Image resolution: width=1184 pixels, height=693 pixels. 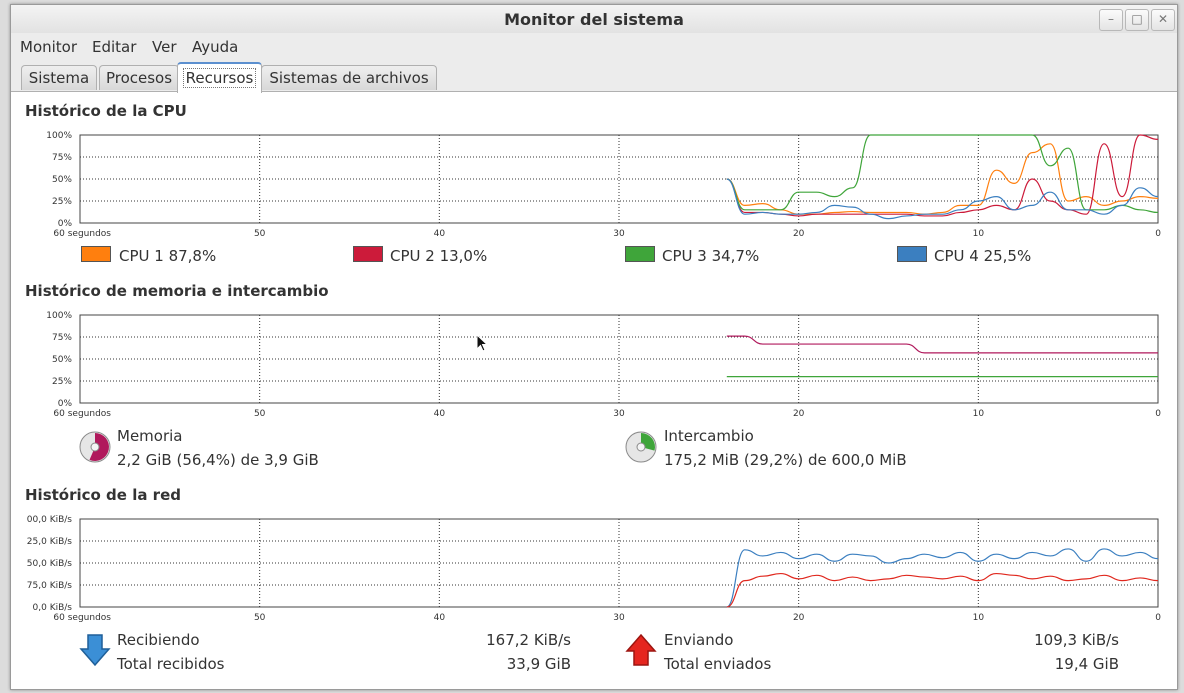 I want to click on cpu-series-4-line, so click(x=942, y=199).